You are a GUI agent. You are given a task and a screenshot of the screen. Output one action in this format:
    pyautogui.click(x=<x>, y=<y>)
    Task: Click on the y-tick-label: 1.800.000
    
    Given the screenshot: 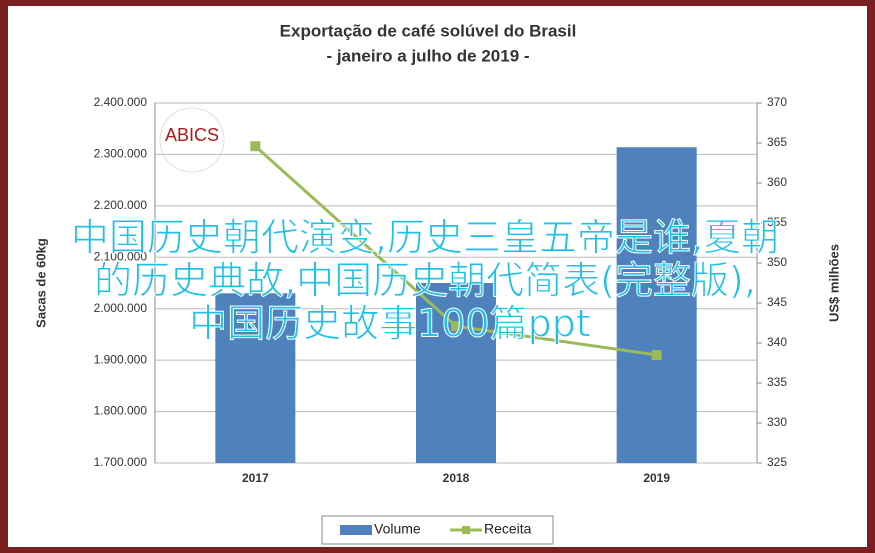 What is the action you would take?
    pyautogui.click(x=121, y=411)
    